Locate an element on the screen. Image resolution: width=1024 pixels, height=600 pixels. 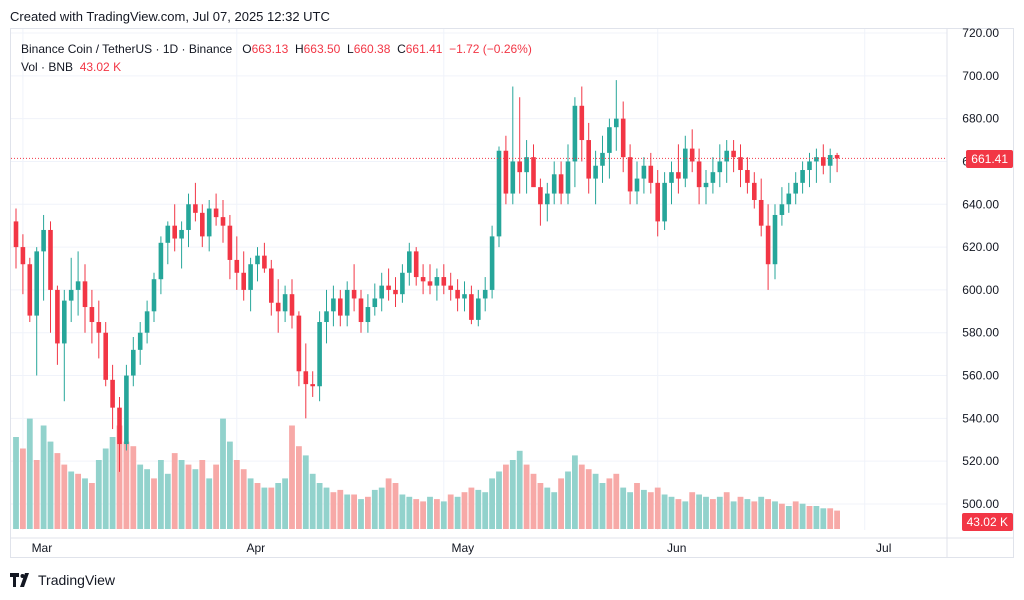
legend-symbol: Binance Coin / TetherUS · 1D · Binance is located at coordinates (127, 49).